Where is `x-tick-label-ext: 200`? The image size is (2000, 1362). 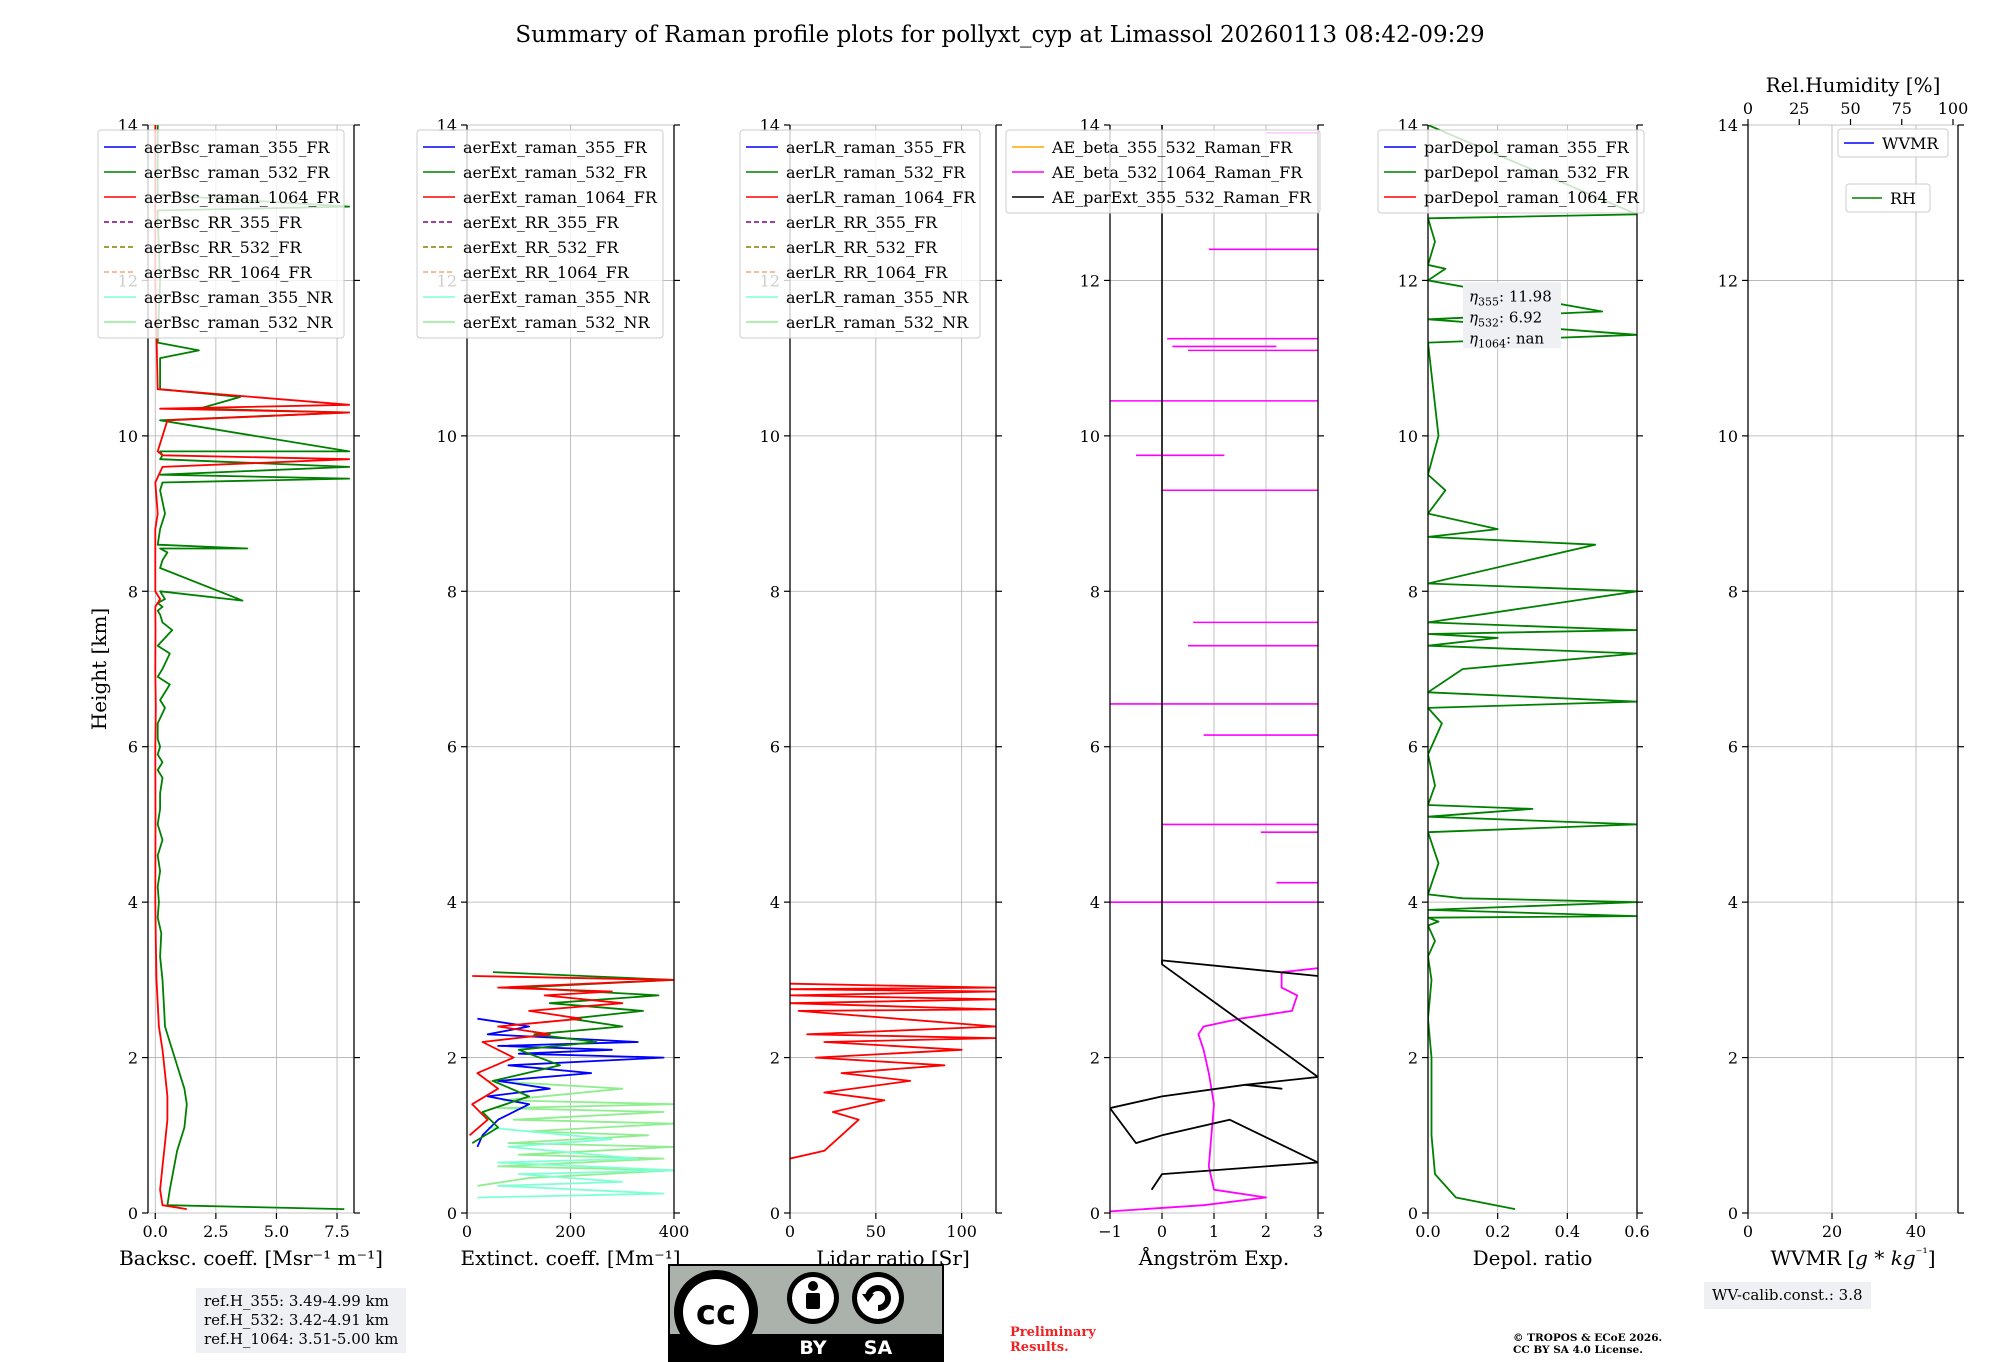
x-tick-label-ext: 200 is located at coordinates (570, 1231).